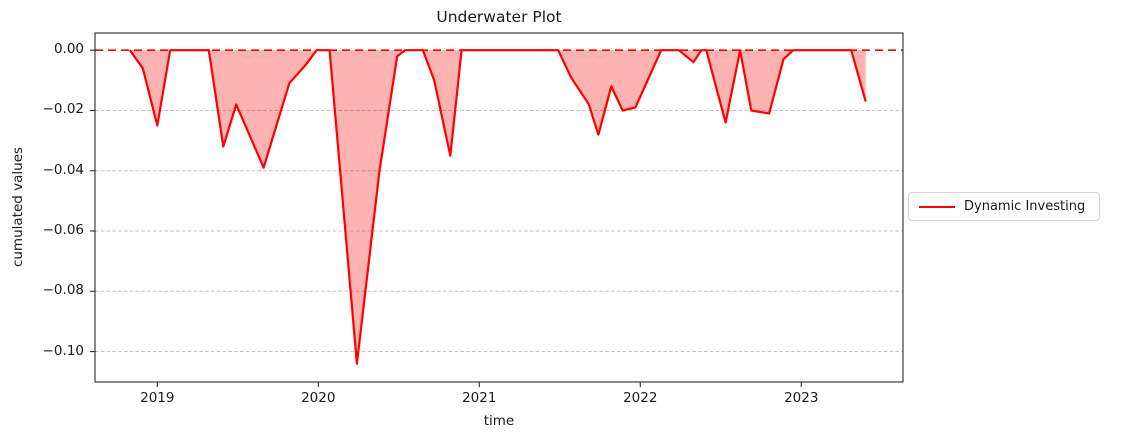 This screenshot has width=1125, height=443. I want to click on x-tick-label: 2021, so click(479, 398).